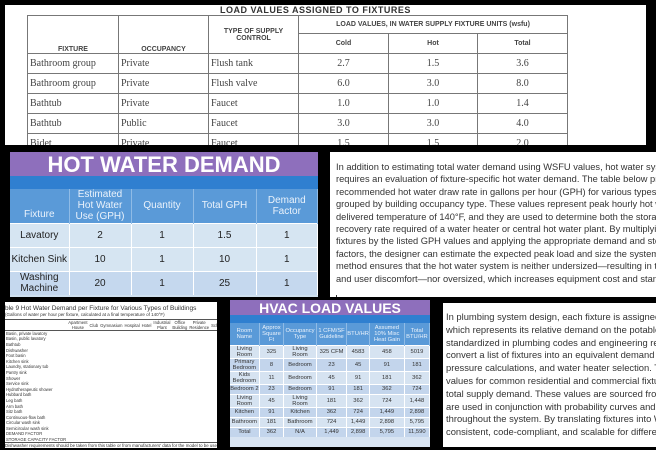  What do you see at coordinates (433, 103) in the screenshot?
I see `table-cell: 1.0` at bounding box center [433, 103].